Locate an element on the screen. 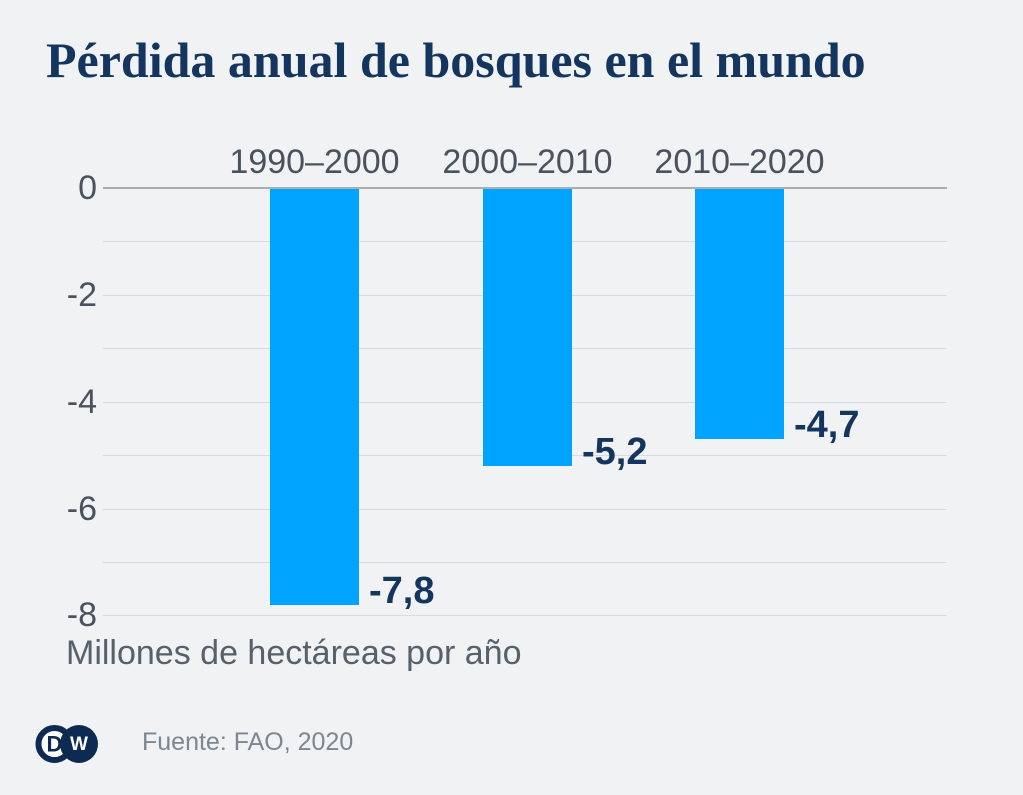 This screenshot has height=795, width=1023. zero-gridline is located at coordinates (525, 188).